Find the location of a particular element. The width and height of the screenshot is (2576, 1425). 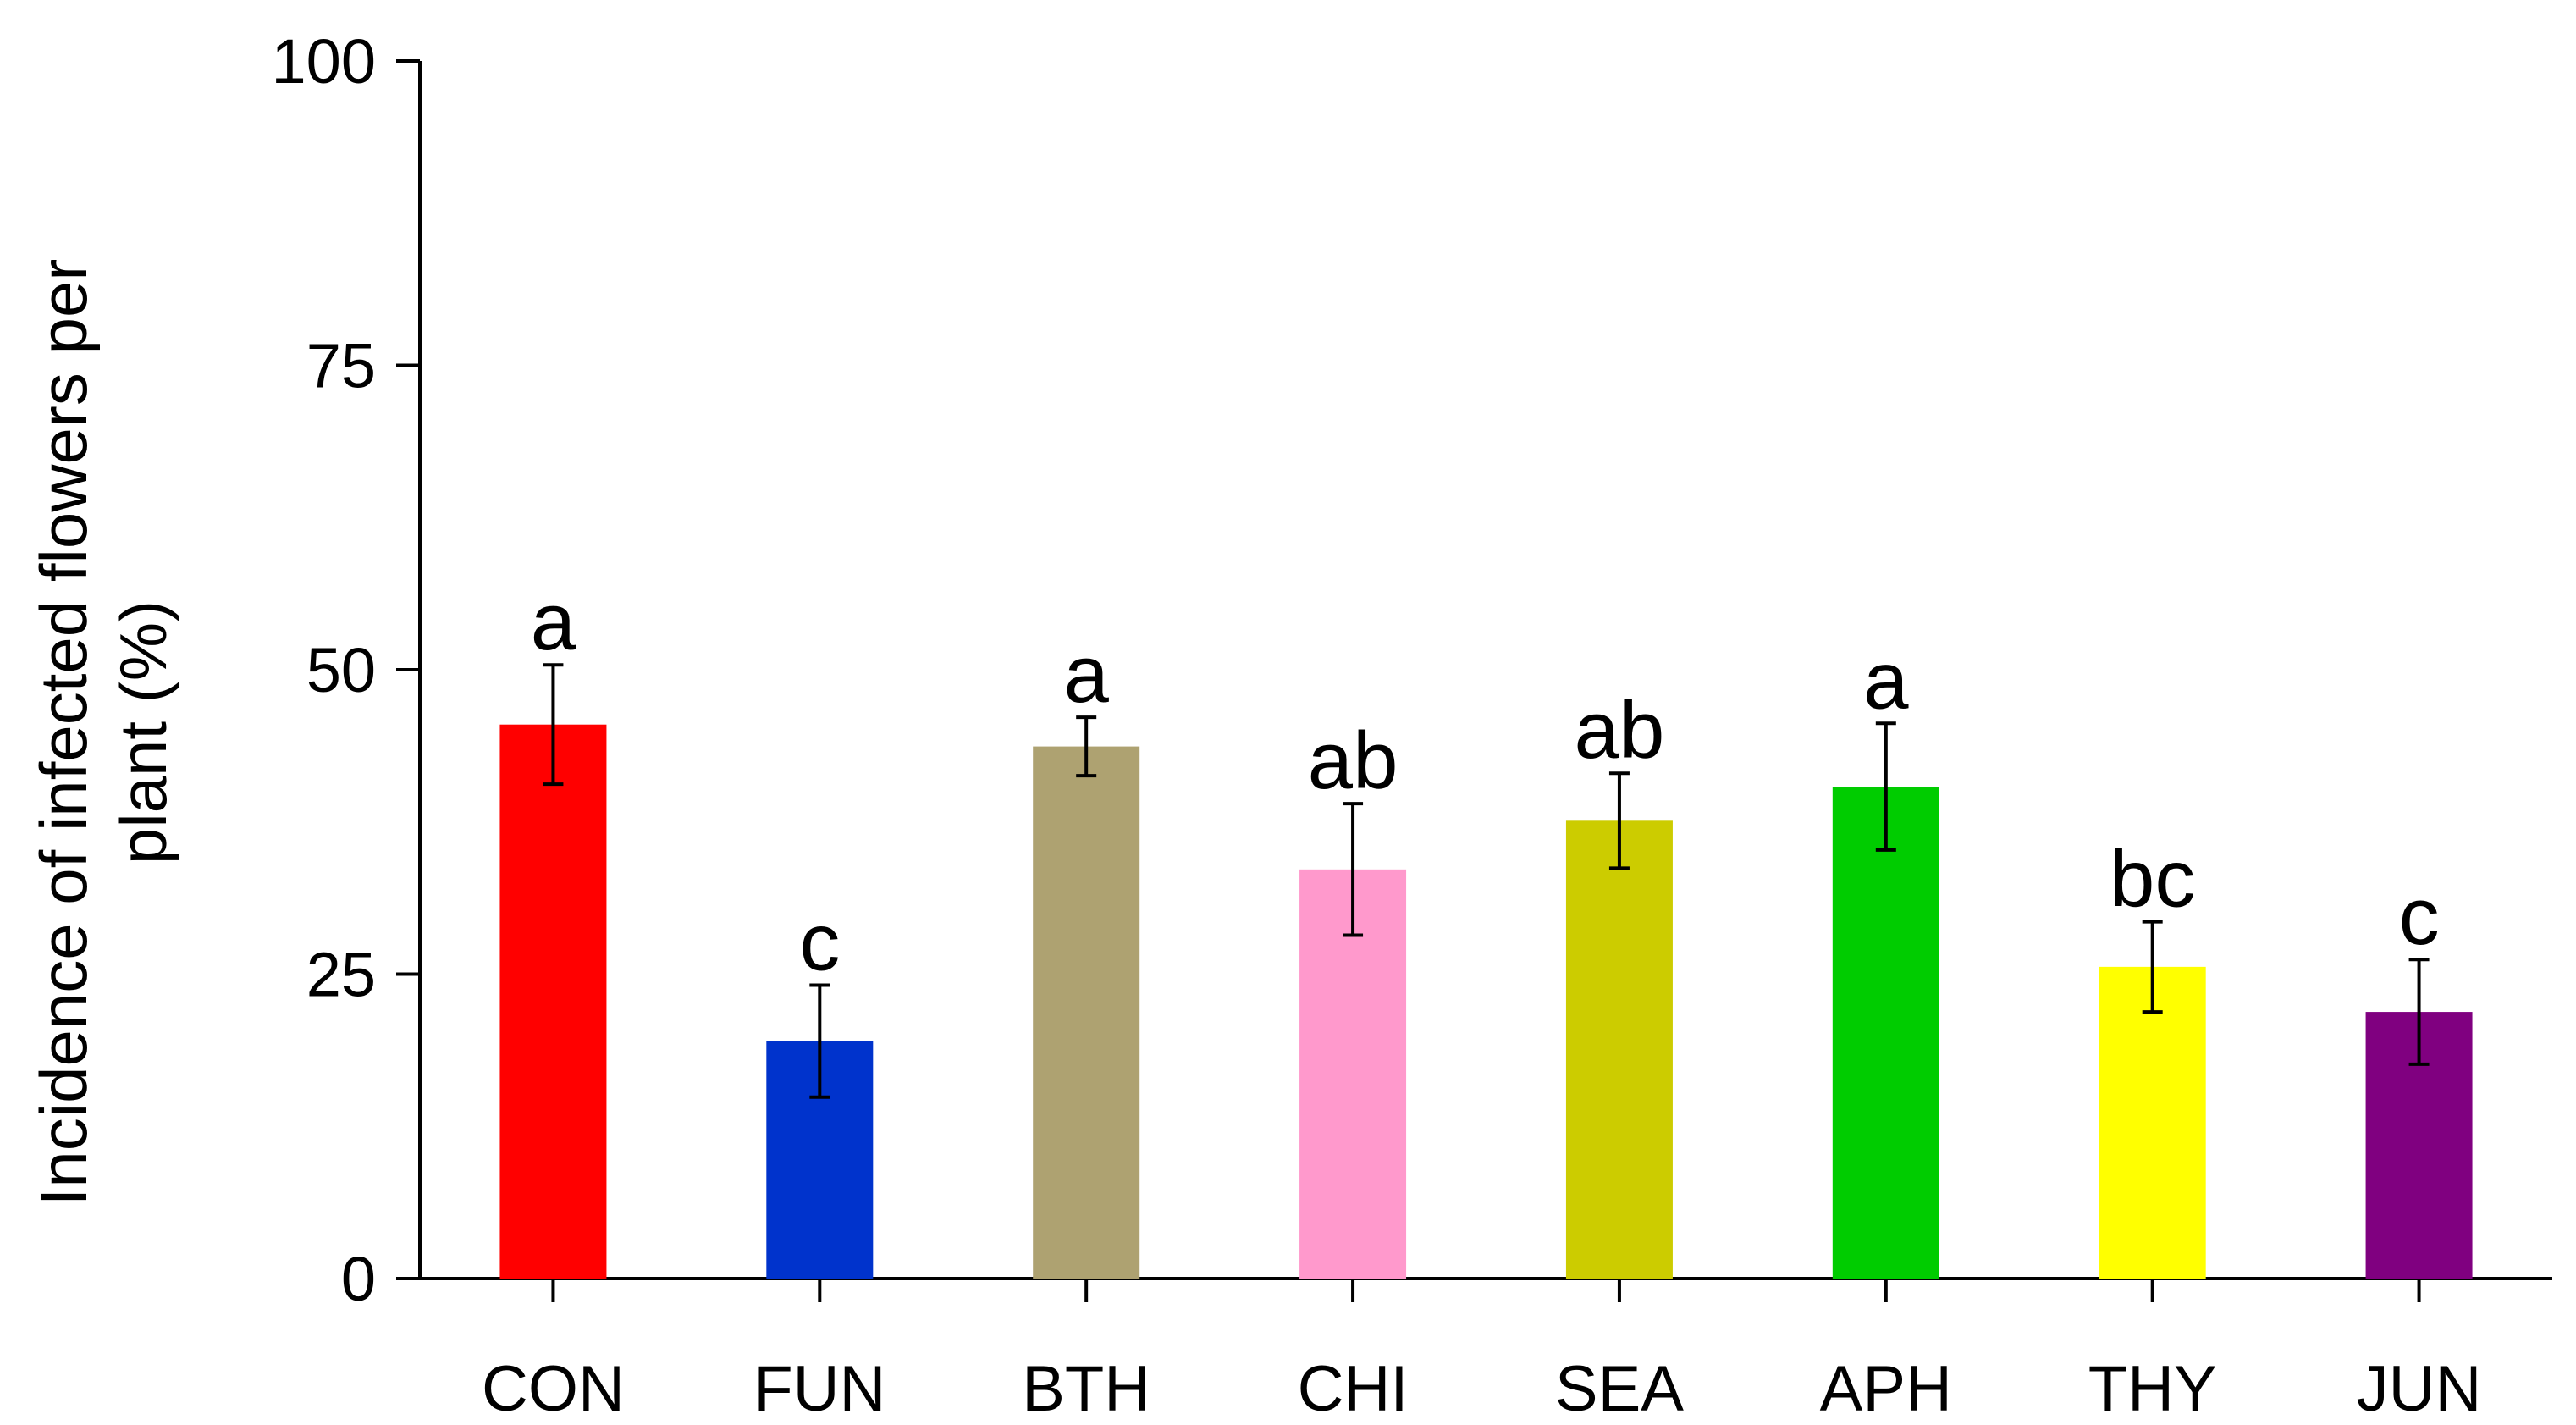

x-axis-categories: CON FUN BTH CHI SEA APH THY JUN is located at coordinates (1481, 1352).